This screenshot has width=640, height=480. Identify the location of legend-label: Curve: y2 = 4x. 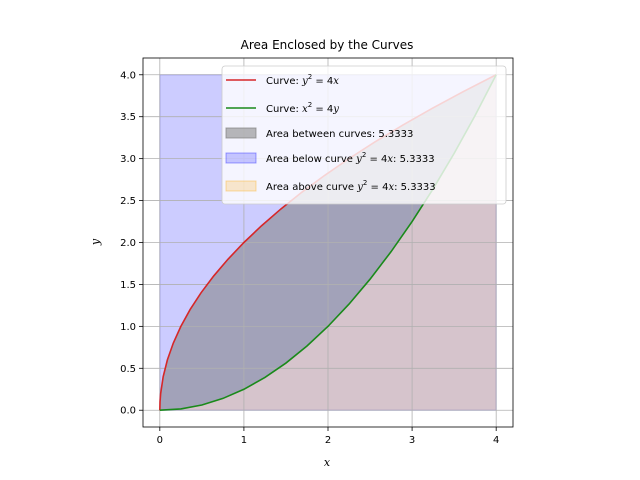
(302, 80).